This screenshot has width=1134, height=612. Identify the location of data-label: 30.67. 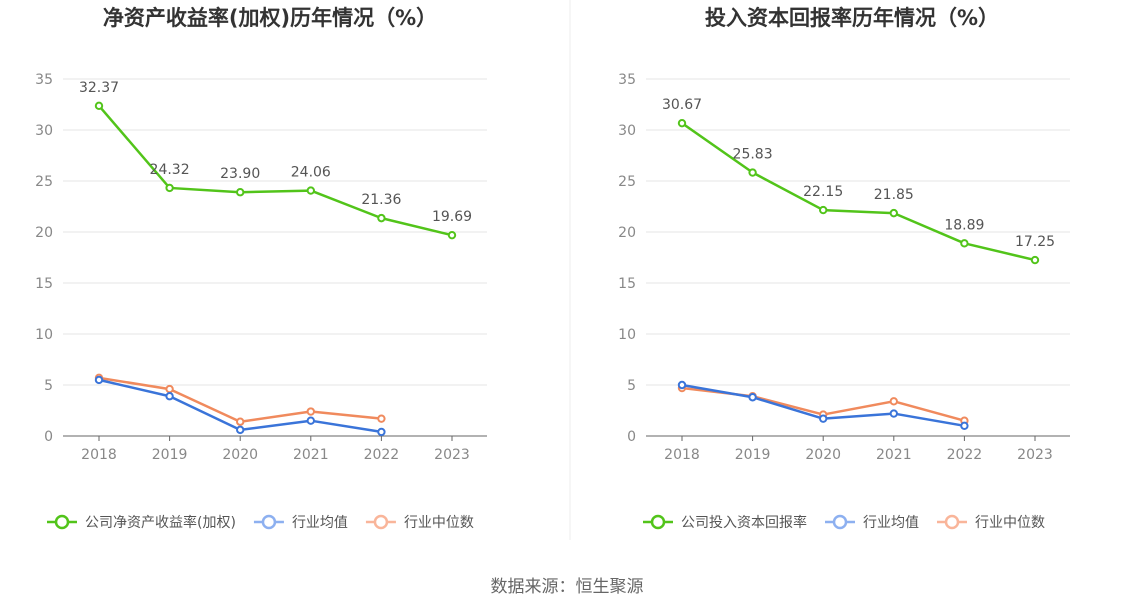
(682, 105).